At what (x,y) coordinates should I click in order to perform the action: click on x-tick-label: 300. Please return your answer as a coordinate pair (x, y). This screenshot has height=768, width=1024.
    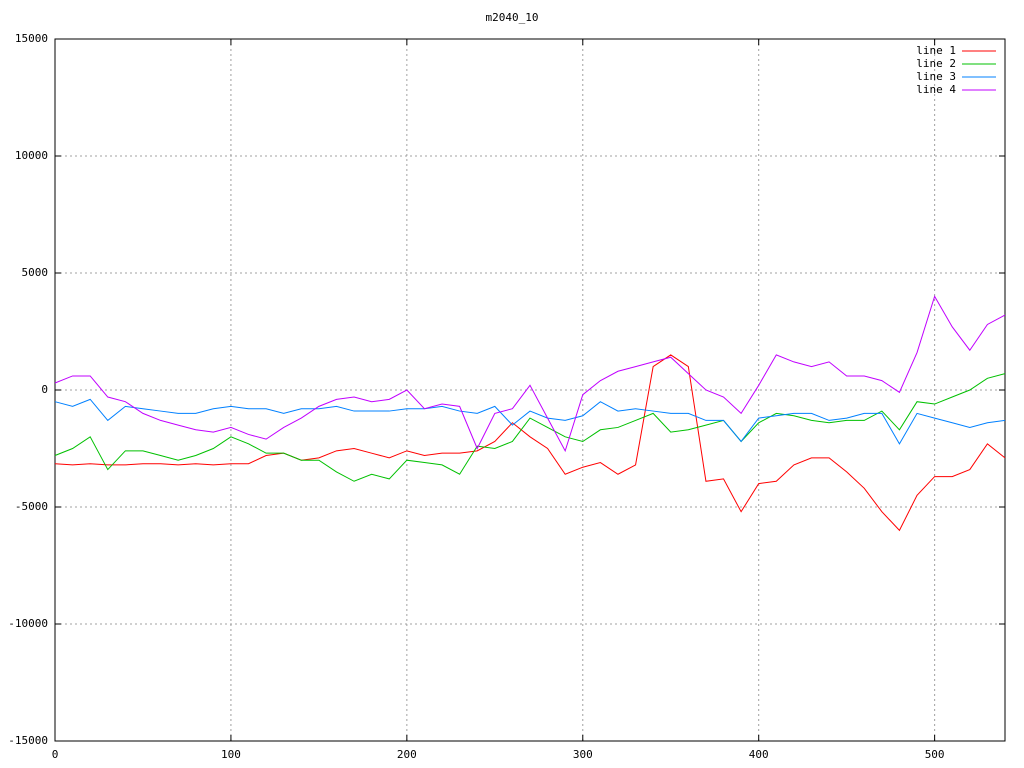
    Looking at the image, I should click on (583, 754).